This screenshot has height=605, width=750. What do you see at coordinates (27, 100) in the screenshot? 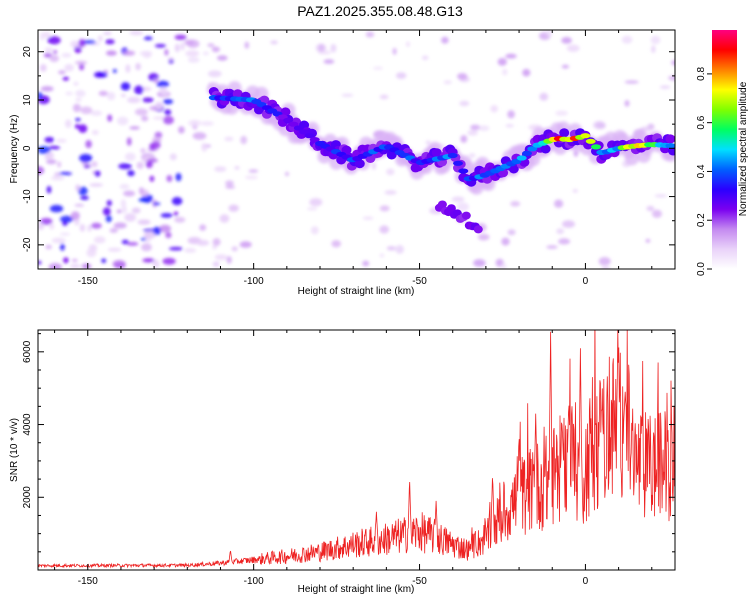
I see `spectrogram-y-tick-label: 10` at bounding box center [27, 100].